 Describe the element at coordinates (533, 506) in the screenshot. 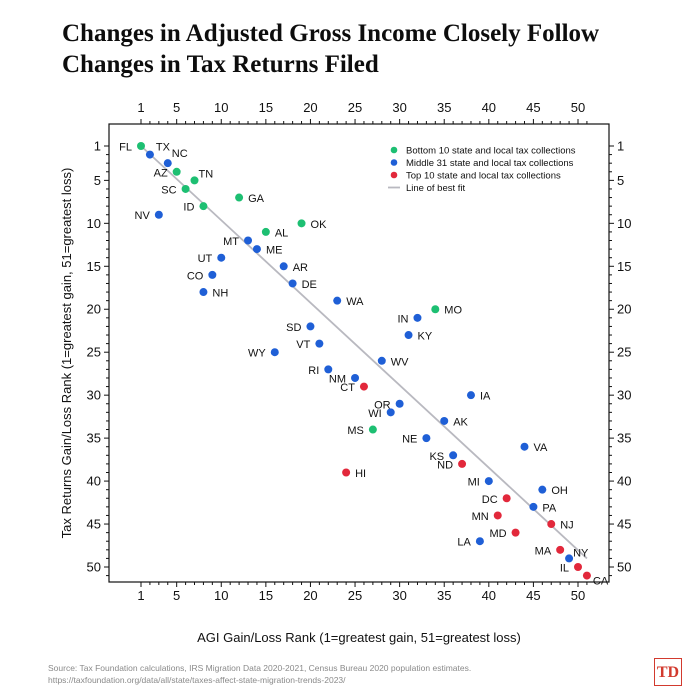

I see `point-pa` at that location.